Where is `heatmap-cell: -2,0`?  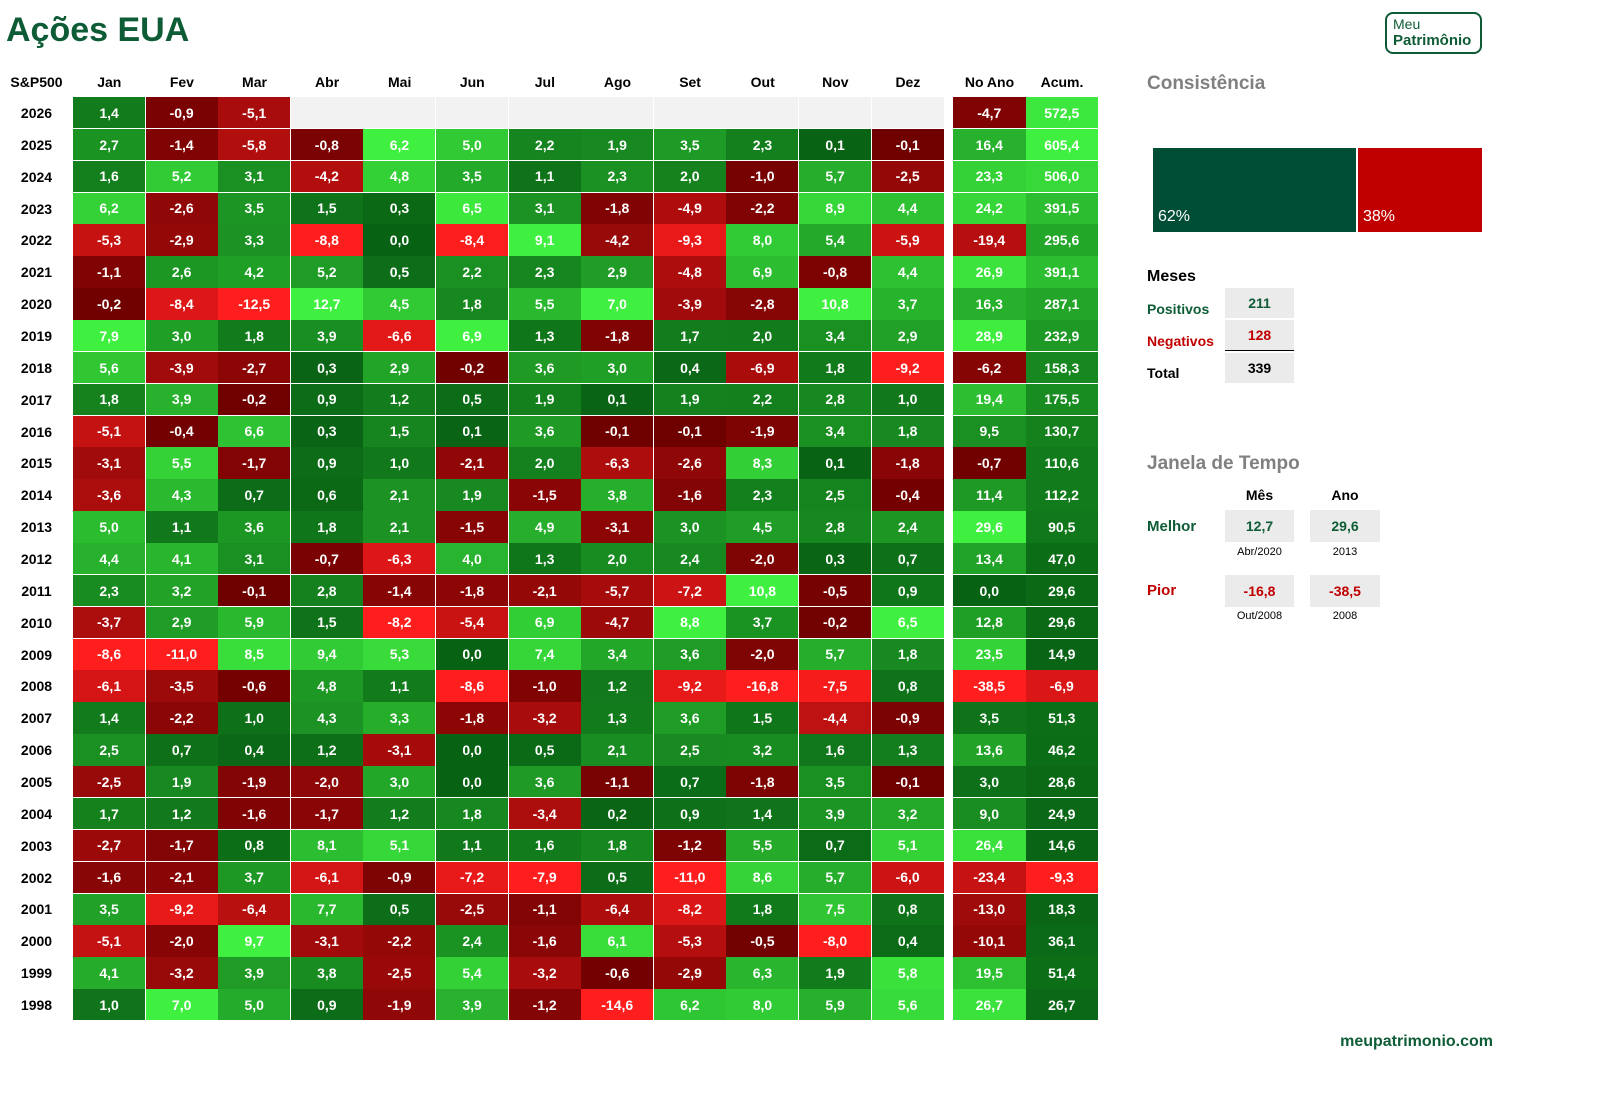 heatmap-cell: -2,0 is located at coordinates (763, 654).